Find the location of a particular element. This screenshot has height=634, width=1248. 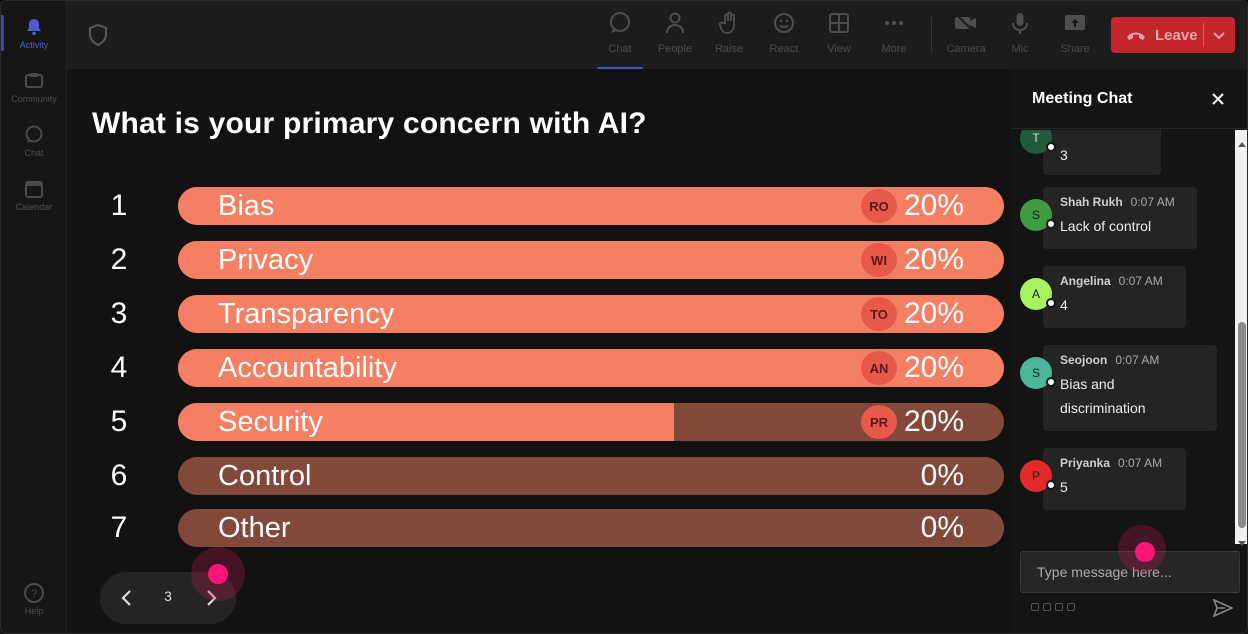

shield-icon is located at coordinates (98, 35).